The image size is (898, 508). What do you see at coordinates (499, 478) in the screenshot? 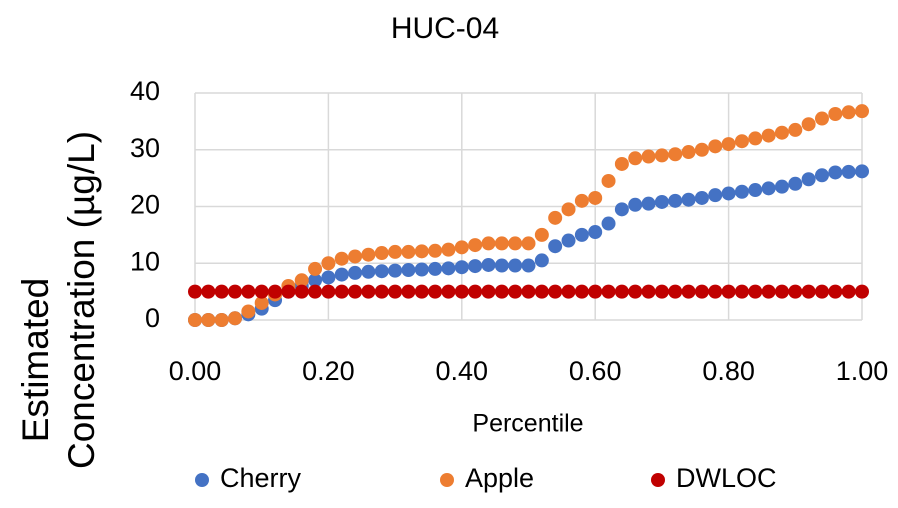
I see `legend-label: Apple` at bounding box center [499, 478].